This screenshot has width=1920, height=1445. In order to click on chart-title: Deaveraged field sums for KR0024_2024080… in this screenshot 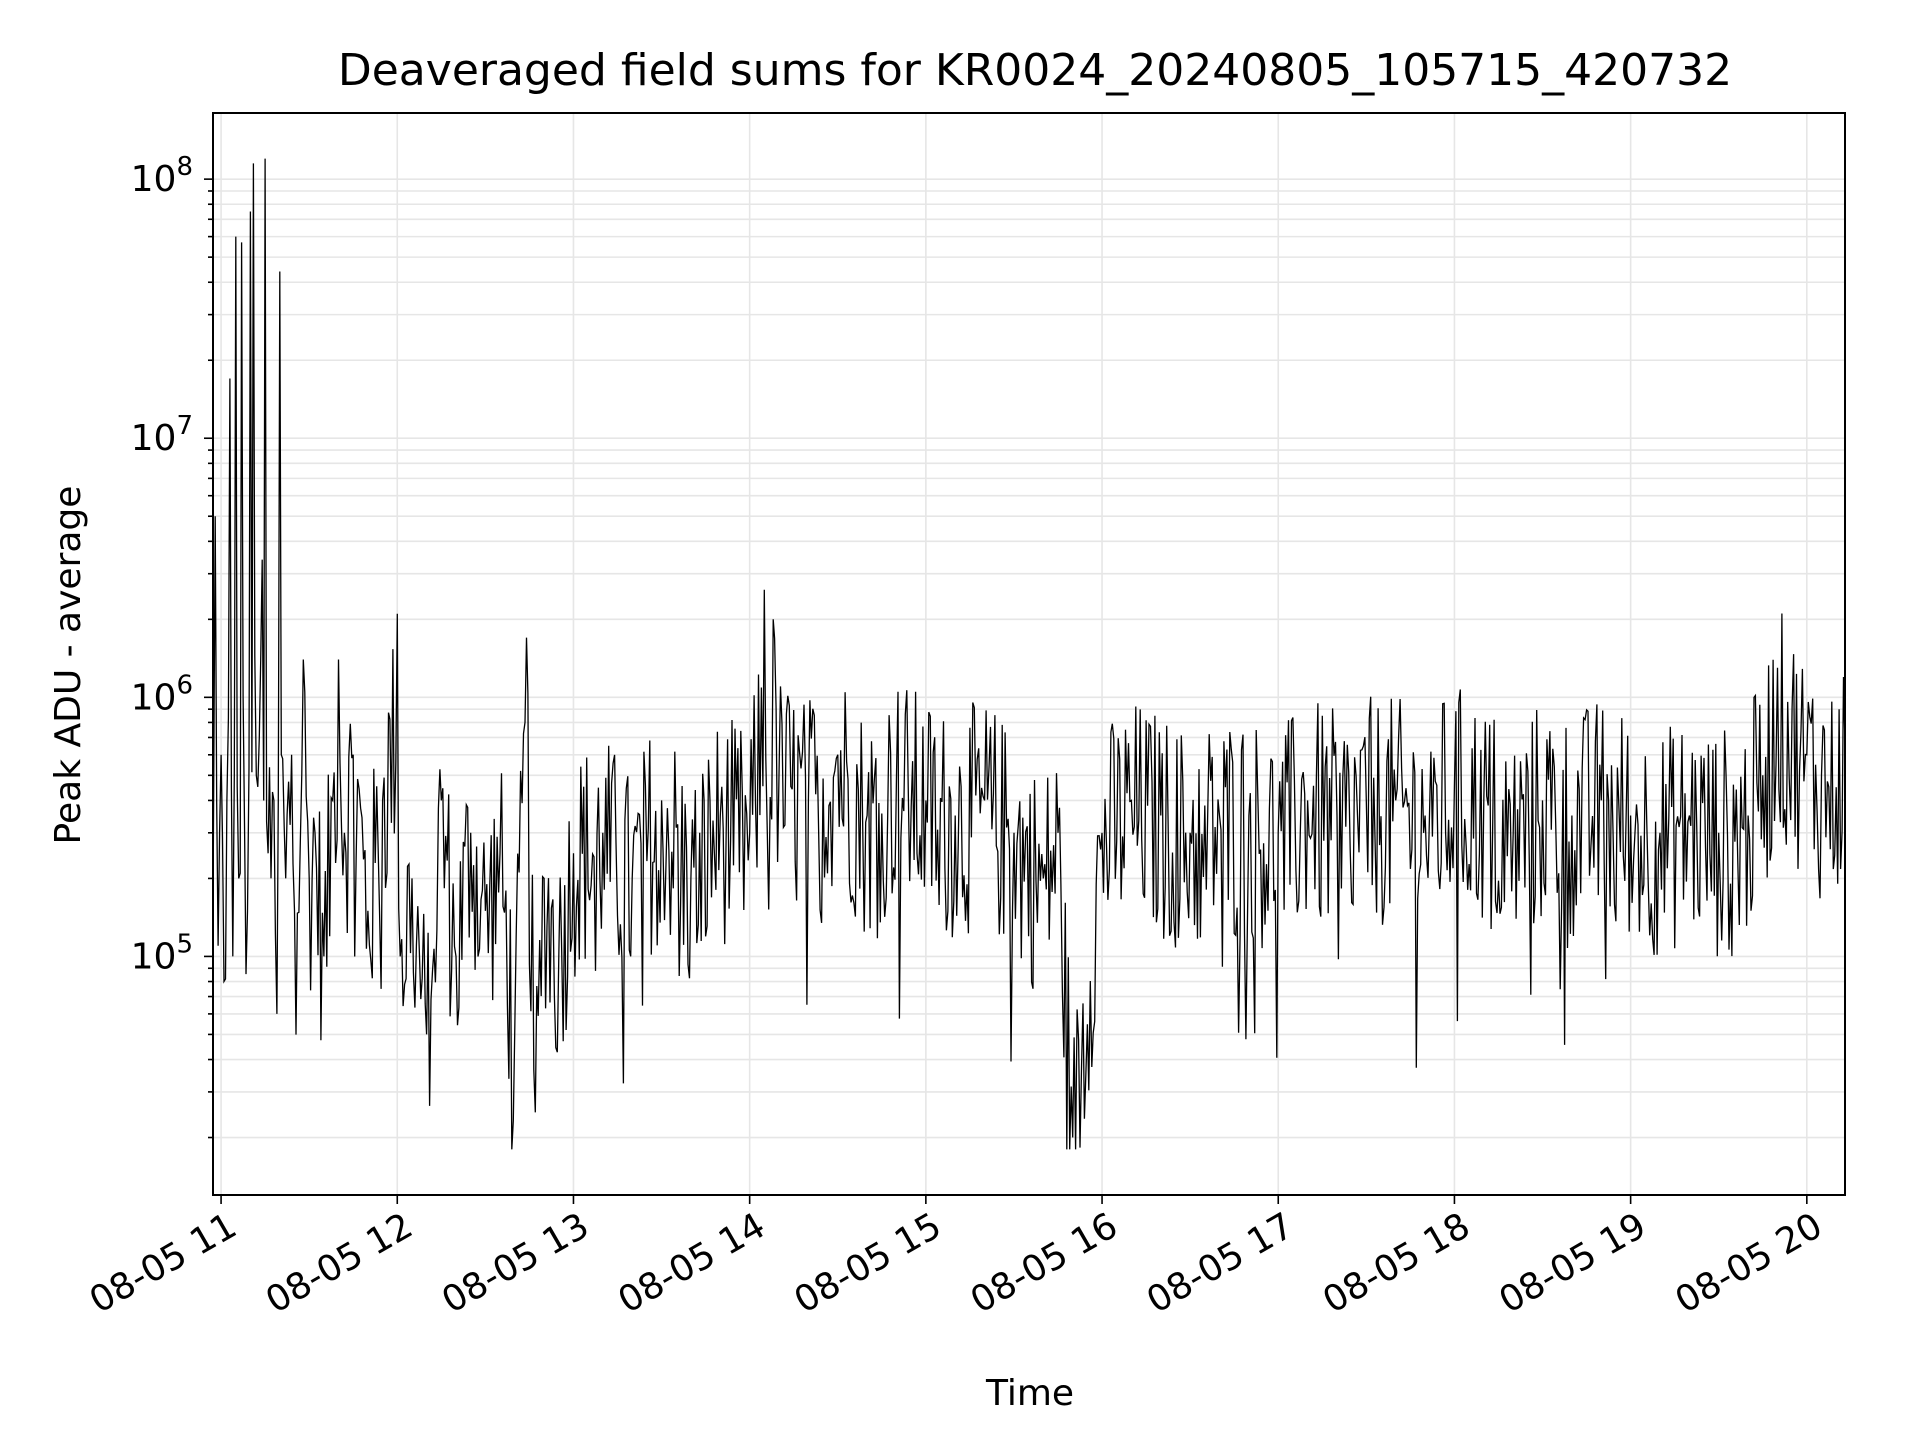, I will do `click(1035, 70)`.